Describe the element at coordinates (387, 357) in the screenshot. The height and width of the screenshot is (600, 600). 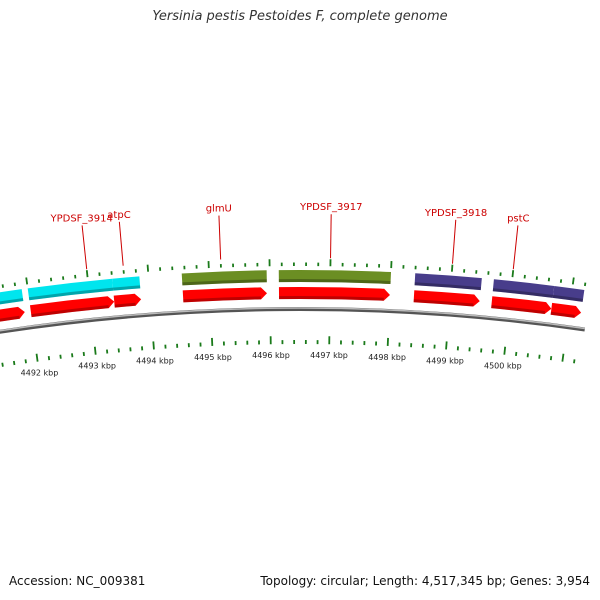
I see `kbp-tick-label: 4498 kbp` at that location.